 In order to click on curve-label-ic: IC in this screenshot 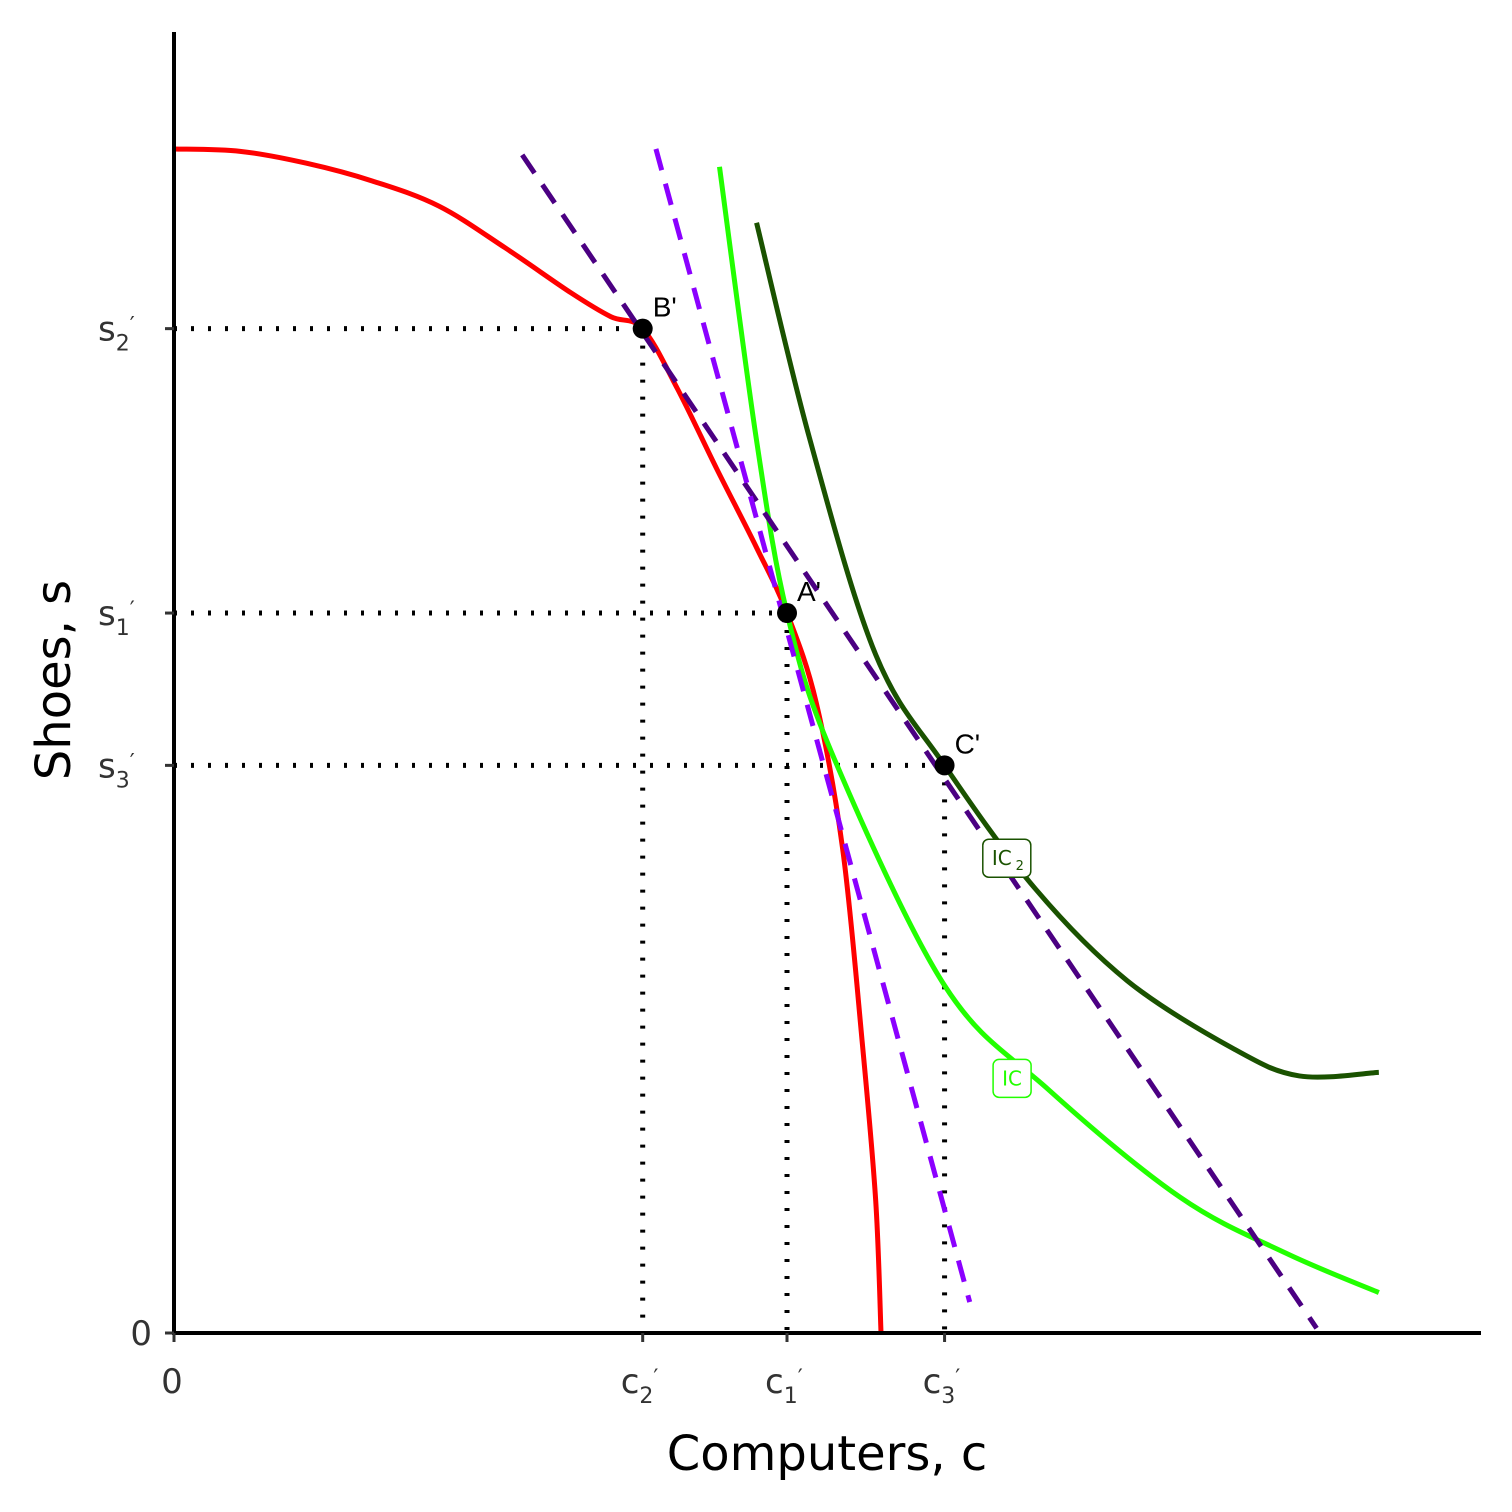, I will do `click(1012, 1078)`.